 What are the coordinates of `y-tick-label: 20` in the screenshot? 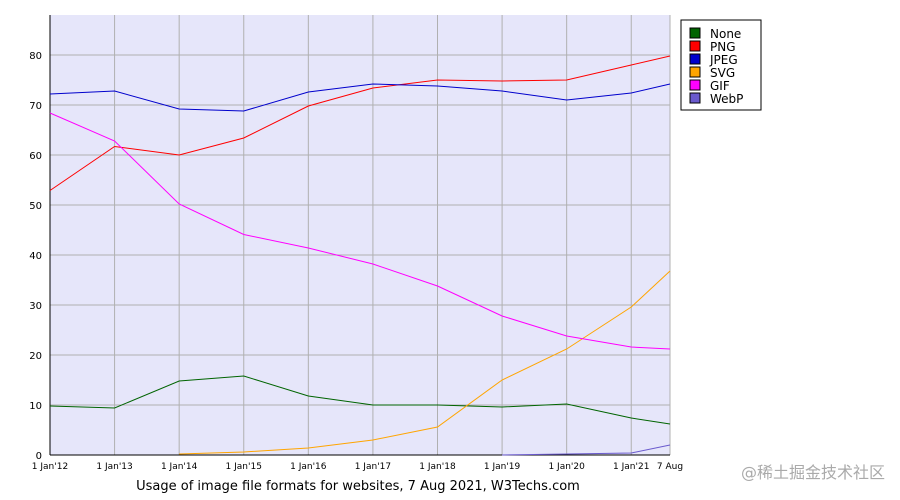 It's located at (35, 356).